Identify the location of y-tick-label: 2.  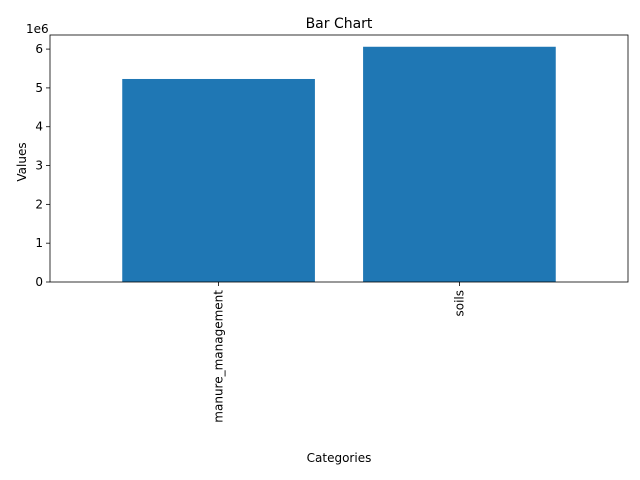
(39, 204).